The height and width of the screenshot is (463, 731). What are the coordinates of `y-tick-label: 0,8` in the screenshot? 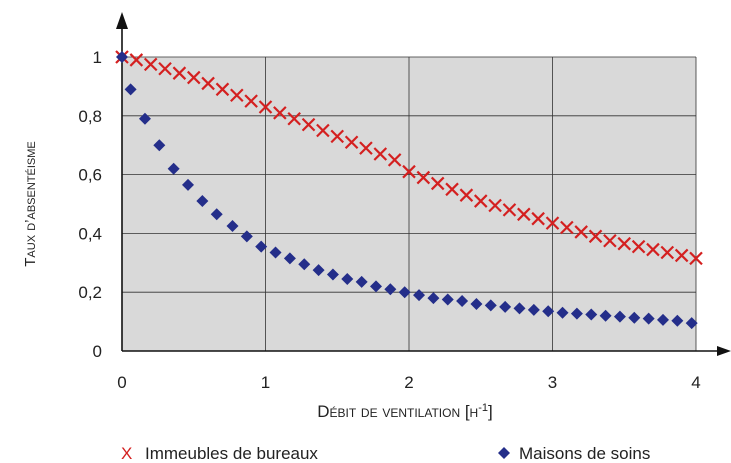 It's located at (90, 116).